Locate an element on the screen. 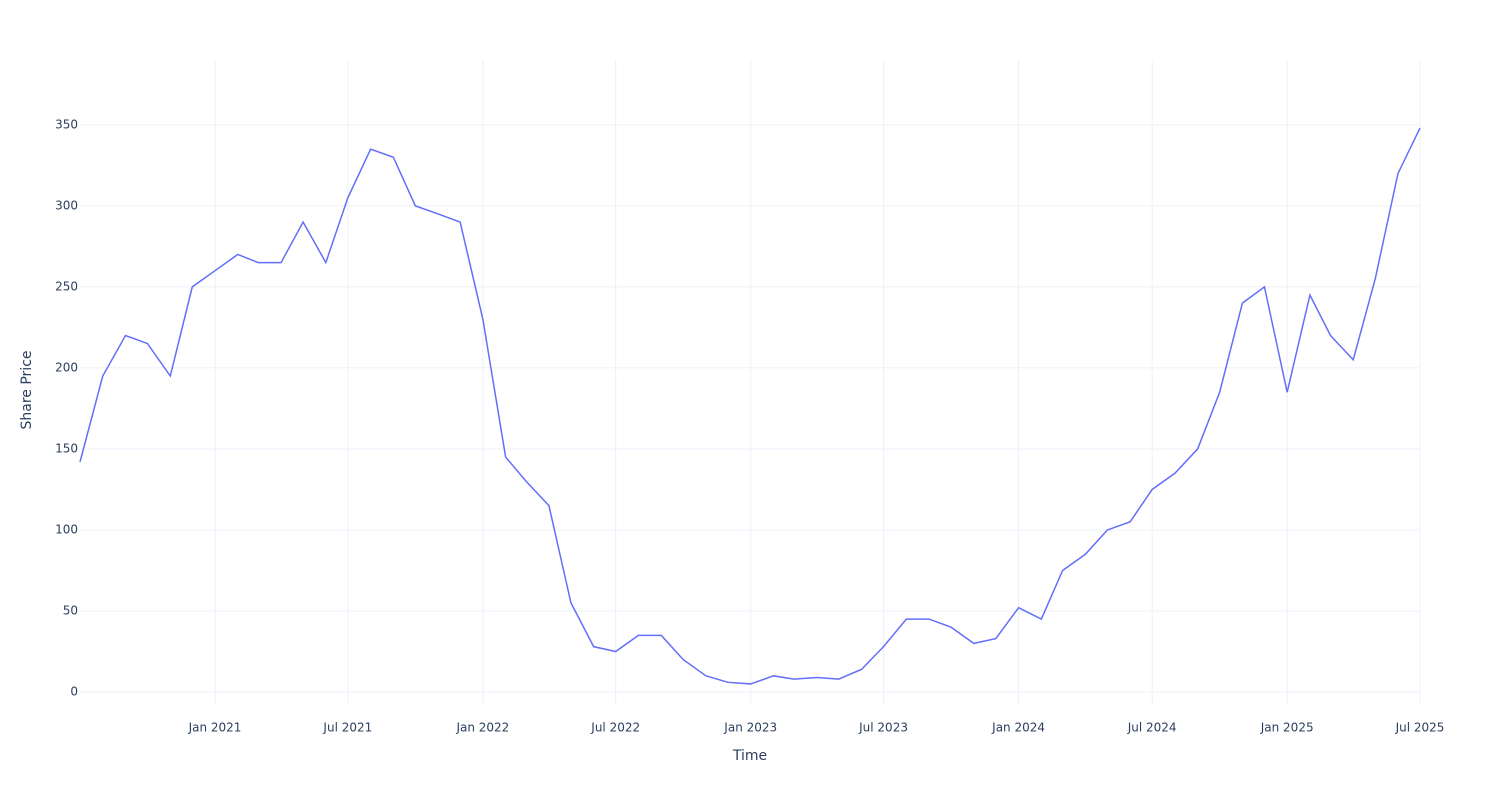 The image size is (1500, 804). x-tick-label: Jul 2024 is located at coordinates (1152, 728).